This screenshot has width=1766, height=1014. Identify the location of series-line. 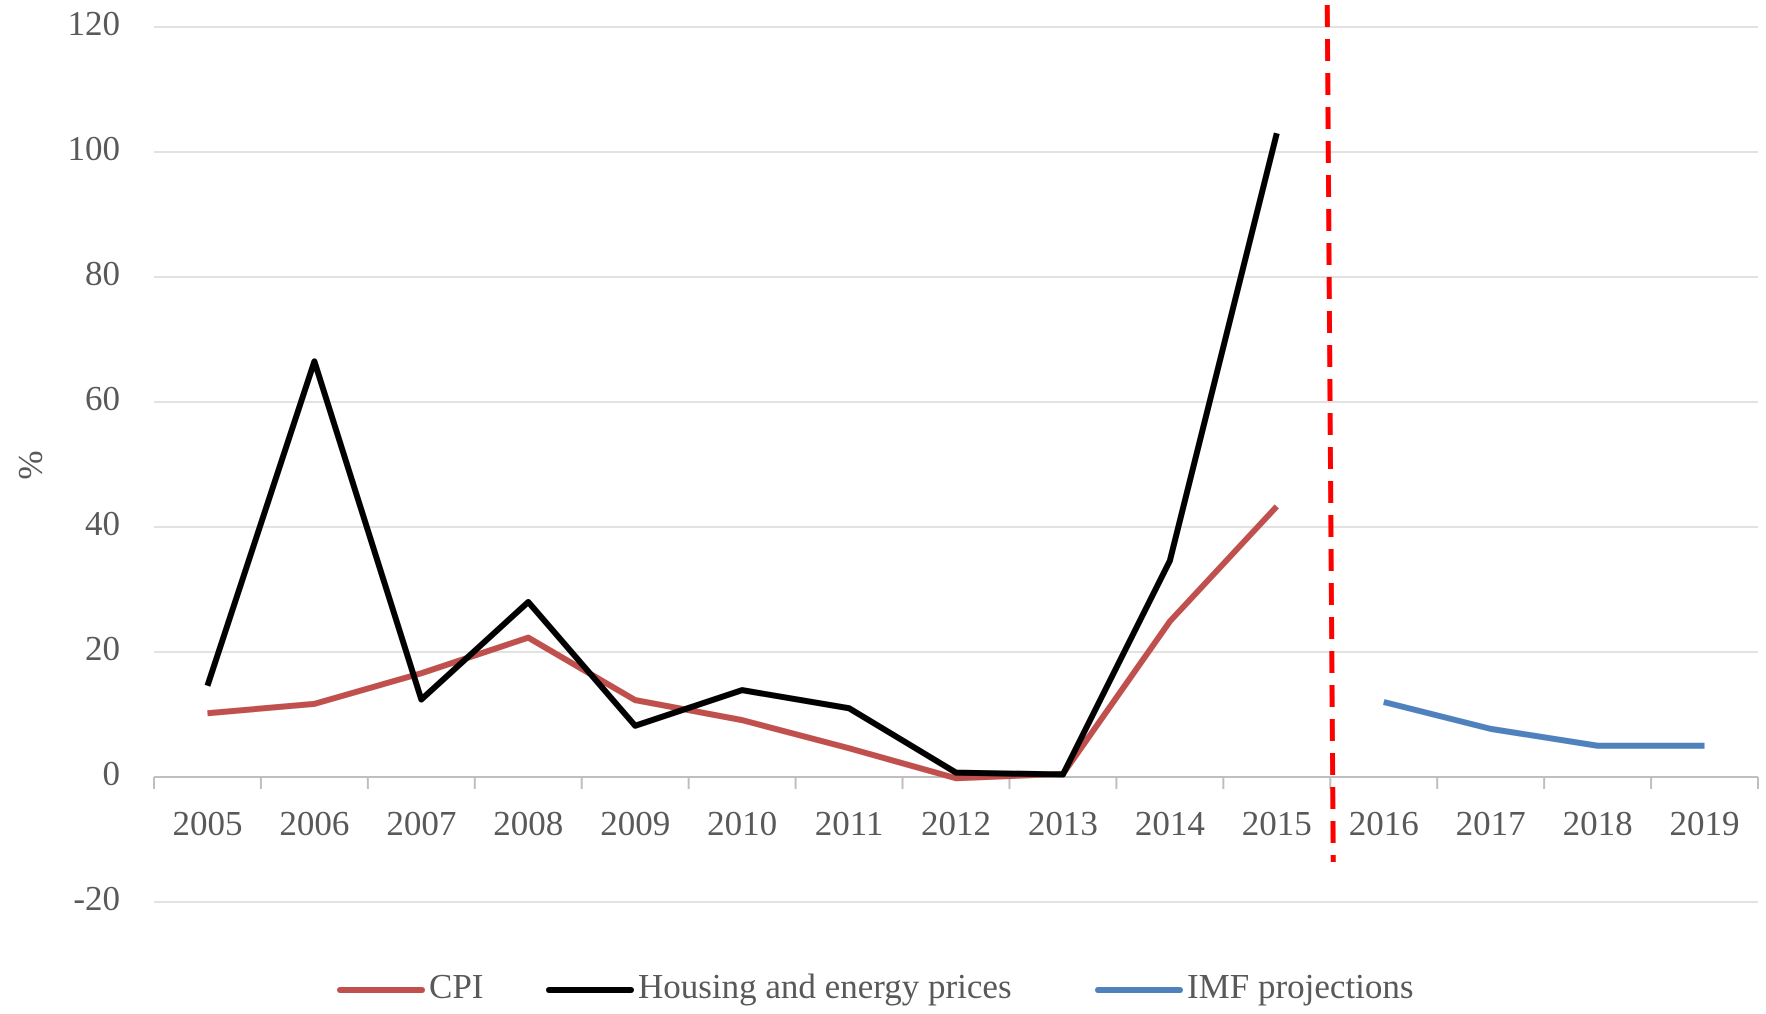
(1543, 724).